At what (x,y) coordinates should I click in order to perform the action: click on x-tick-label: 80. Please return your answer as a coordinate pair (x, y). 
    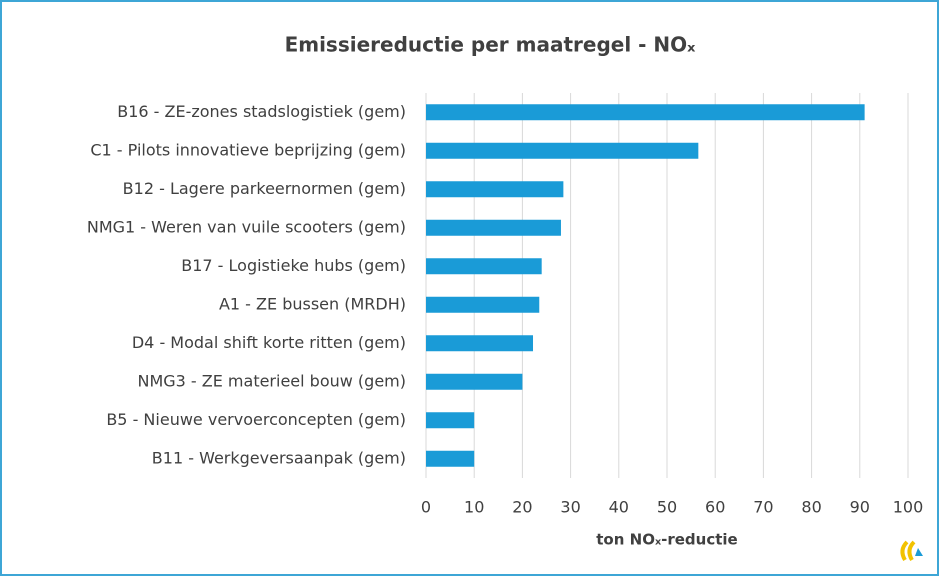
    Looking at the image, I should click on (811, 507).